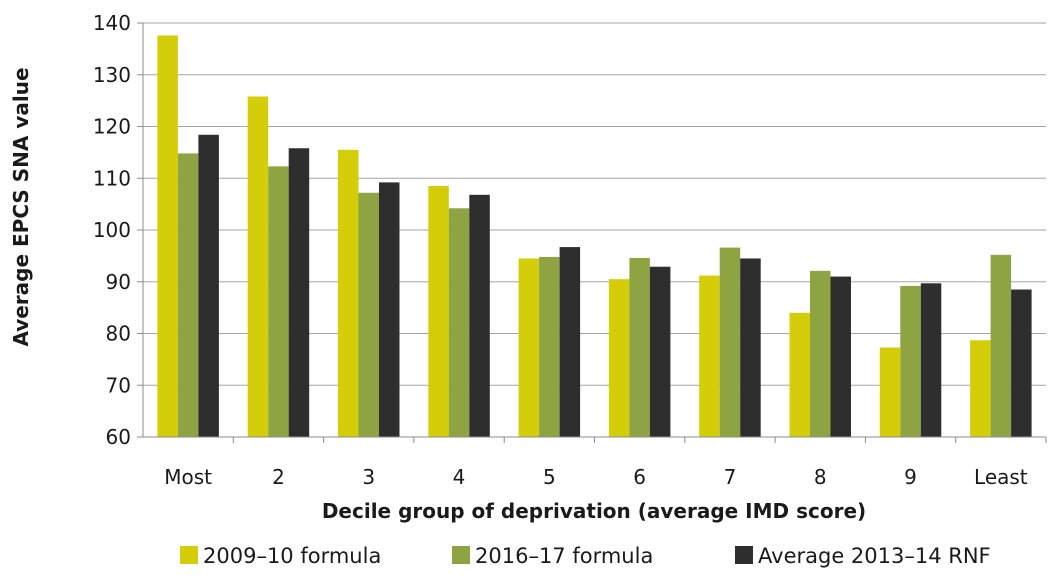 This screenshot has width=1049, height=580. I want to click on y-tick-label: 140, so click(112, 23).